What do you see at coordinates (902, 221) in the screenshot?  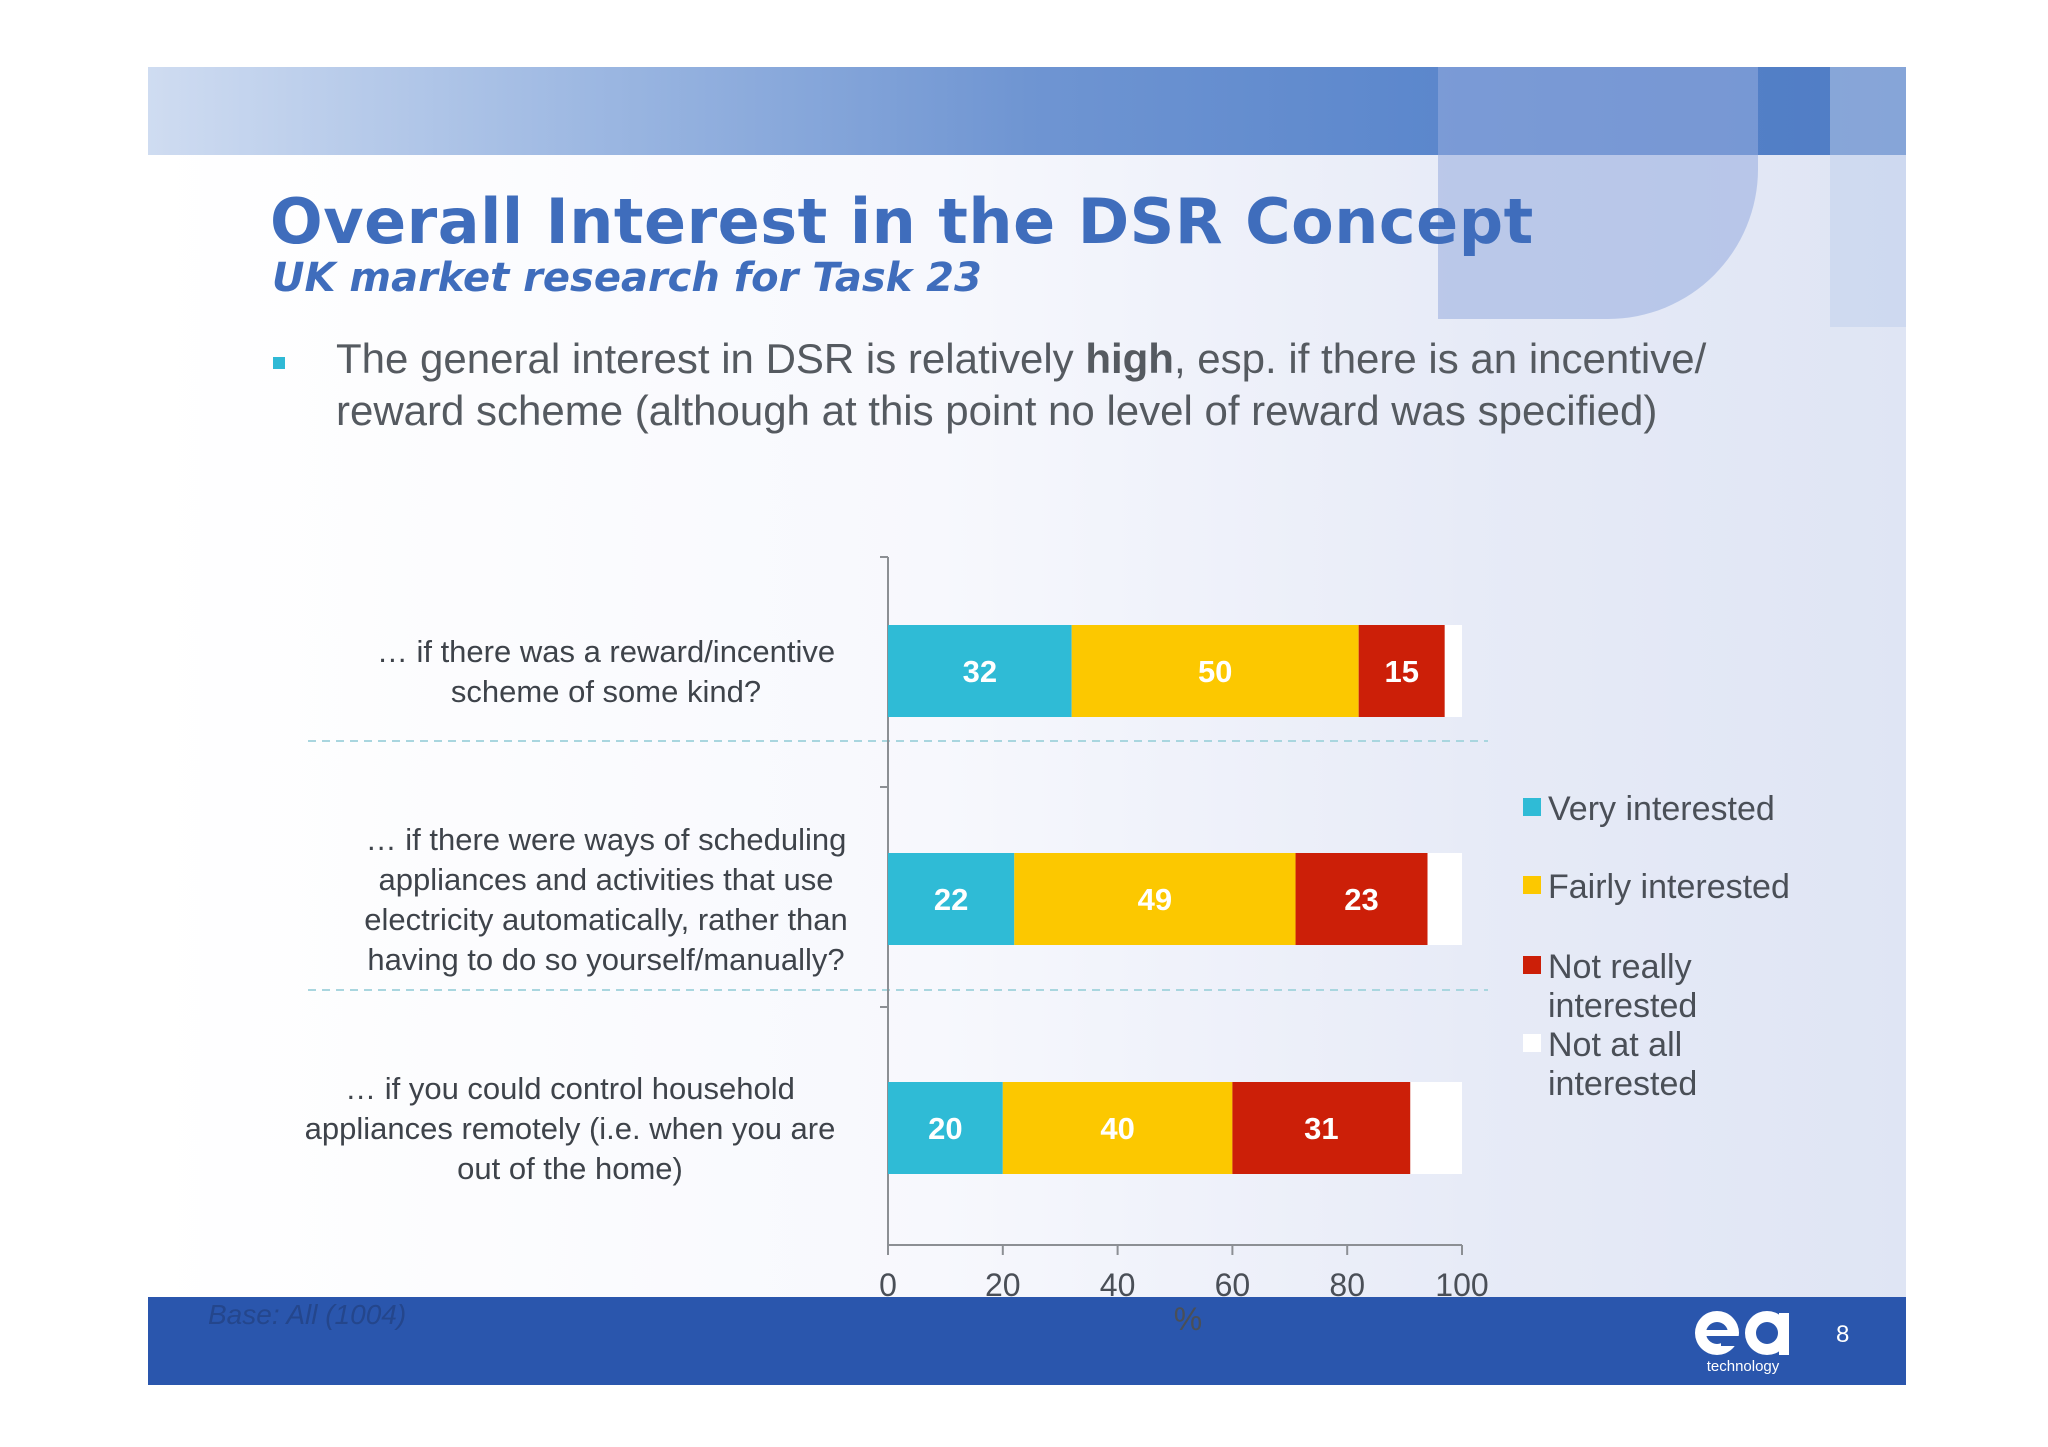 I see `slide-title: Overall Interest in the DSR Concept` at bounding box center [902, 221].